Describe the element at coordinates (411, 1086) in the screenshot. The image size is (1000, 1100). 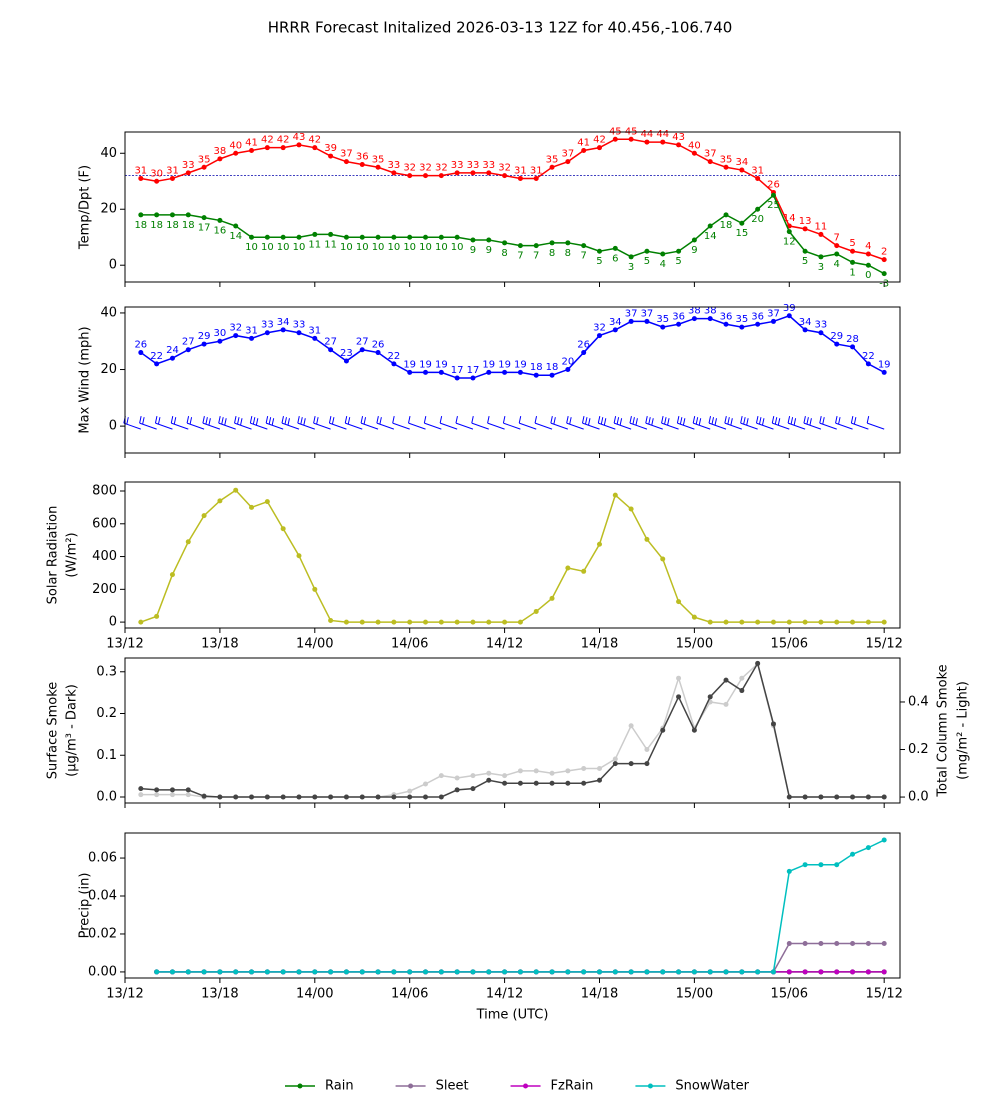
I see `legend-marker` at that location.